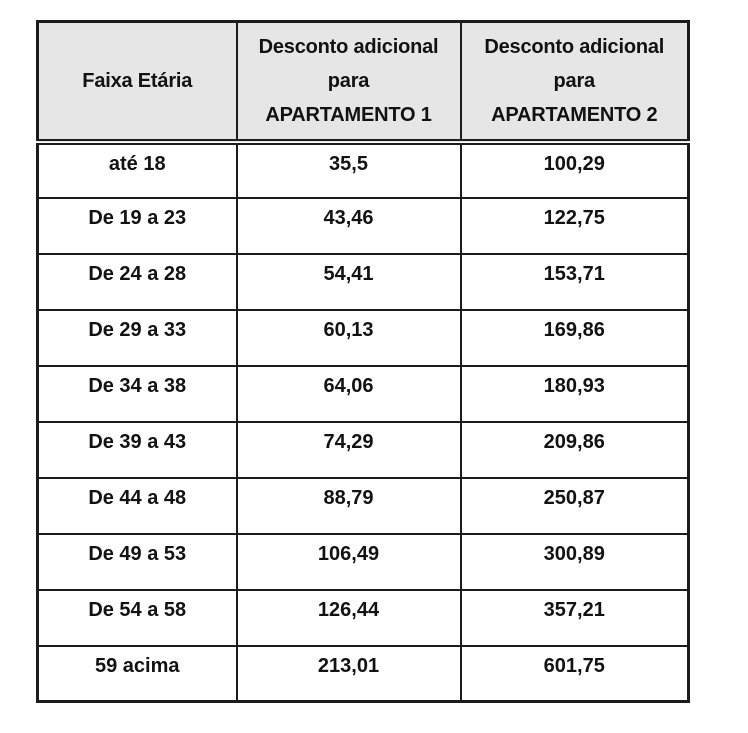 Image resolution: width=748 pixels, height=733 pixels. Describe the element at coordinates (348, 82) in the screenshot. I see `header-desconto-apartamento-1: Desconto adicional para APARTAMENTO 1` at that location.